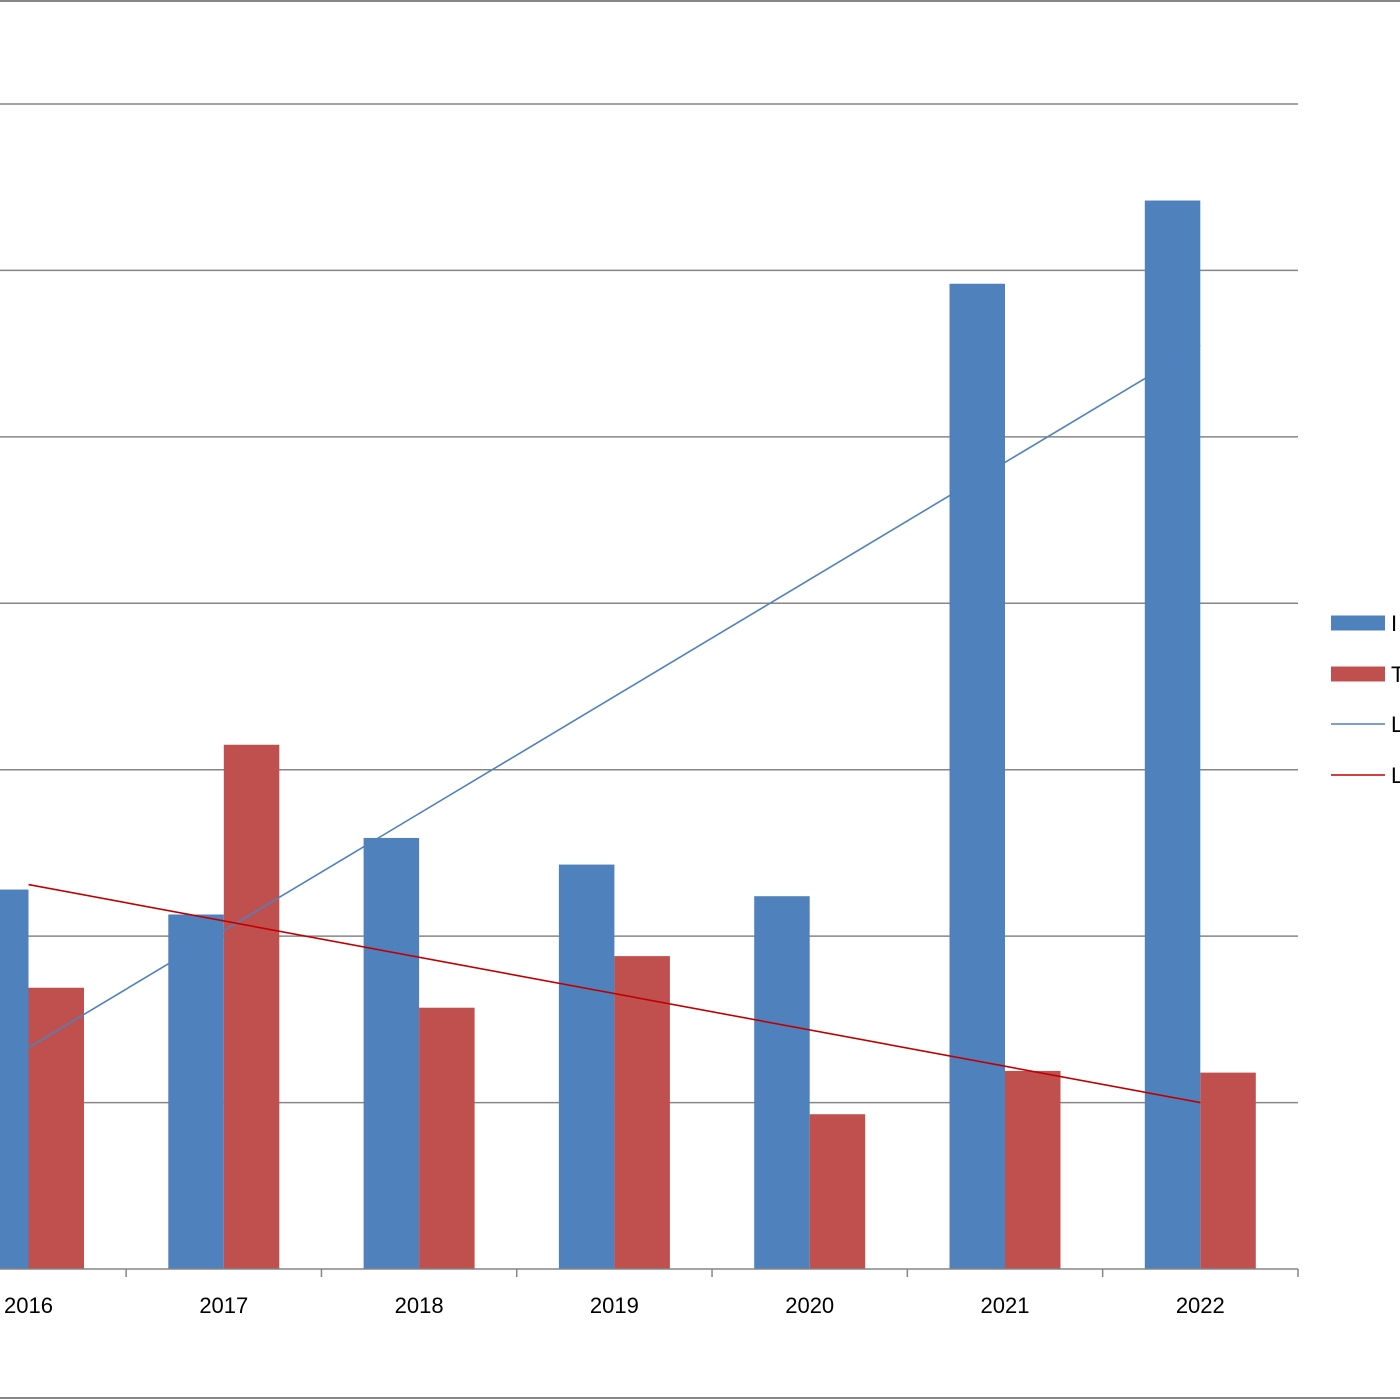  What do you see at coordinates (196, 1091) in the screenshot?
I see `bar-series-1-2017` at bounding box center [196, 1091].